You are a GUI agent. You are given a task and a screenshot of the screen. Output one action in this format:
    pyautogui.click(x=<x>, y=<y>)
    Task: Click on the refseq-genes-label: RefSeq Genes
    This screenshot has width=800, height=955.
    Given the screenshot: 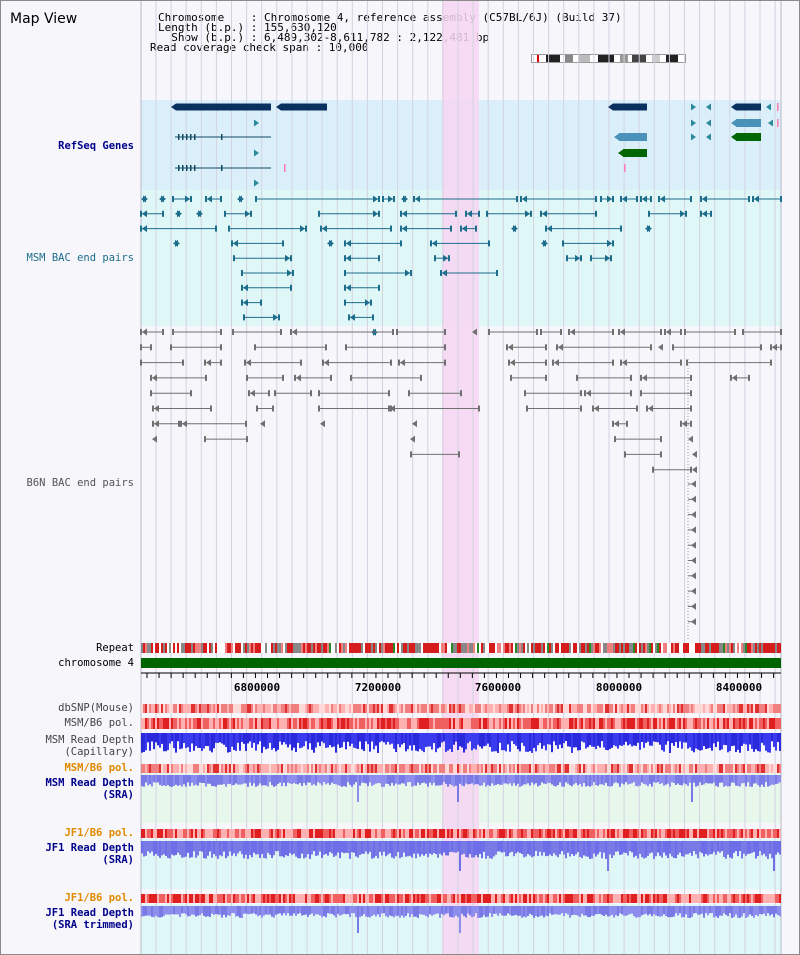 What is the action you would take?
    pyautogui.click(x=96, y=146)
    